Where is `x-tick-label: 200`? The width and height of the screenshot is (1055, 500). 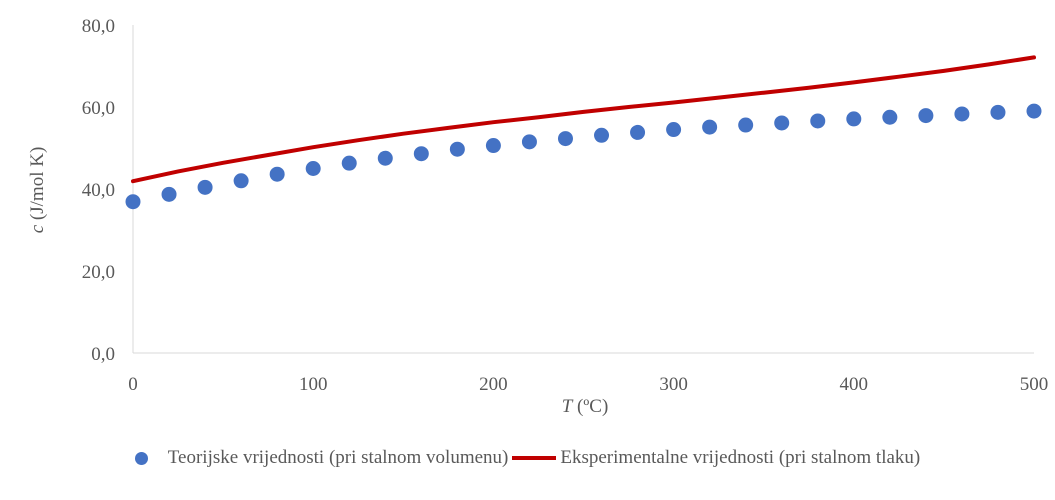
x-tick-label: 200 is located at coordinates (493, 384).